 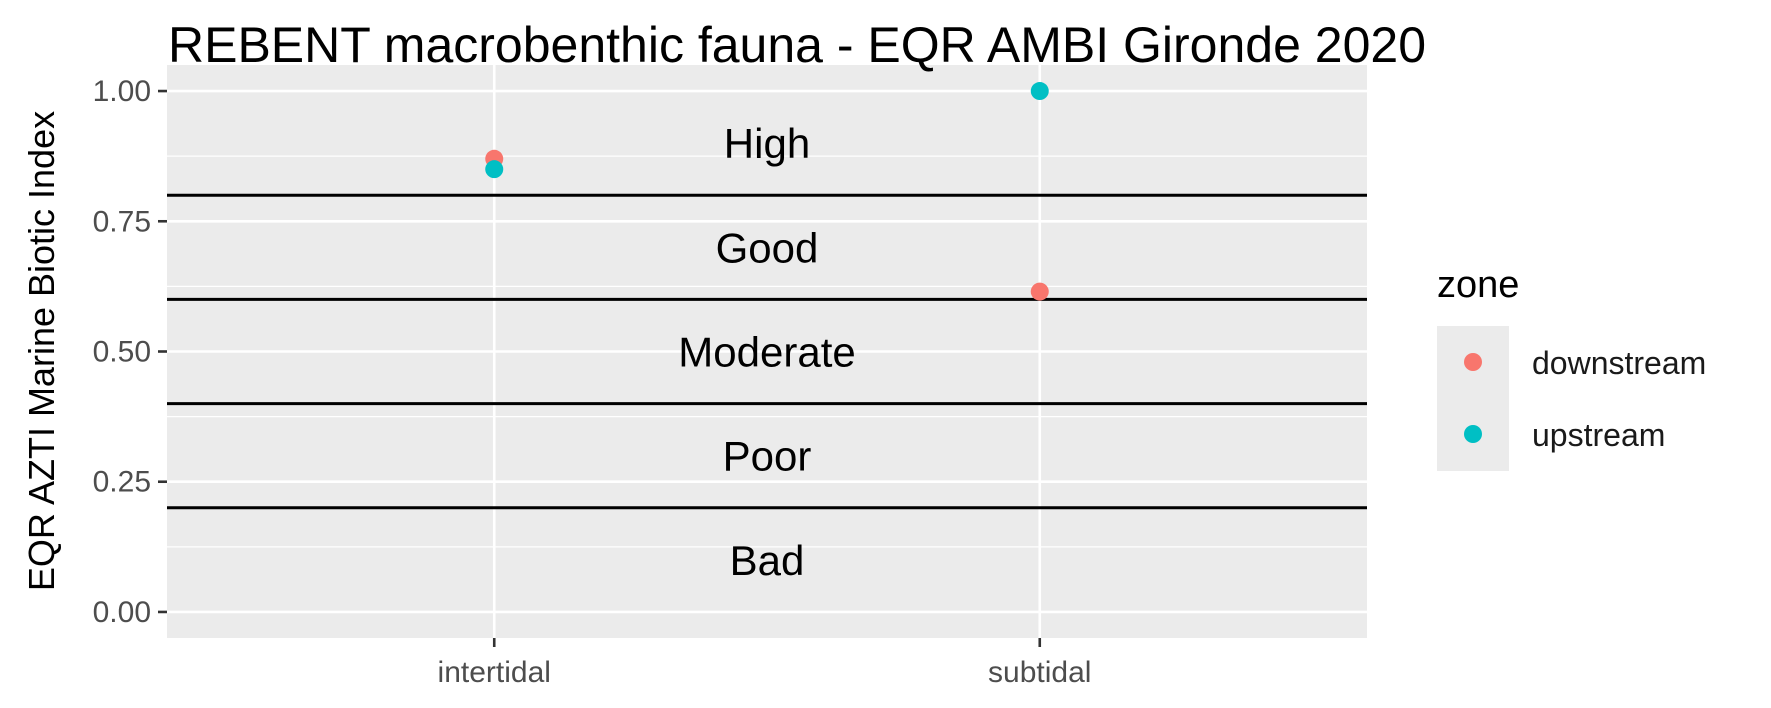 What do you see at coordinates (767, 143) in the screenshot?
I see `band-label-high: High` at bounding box center [767, 143].